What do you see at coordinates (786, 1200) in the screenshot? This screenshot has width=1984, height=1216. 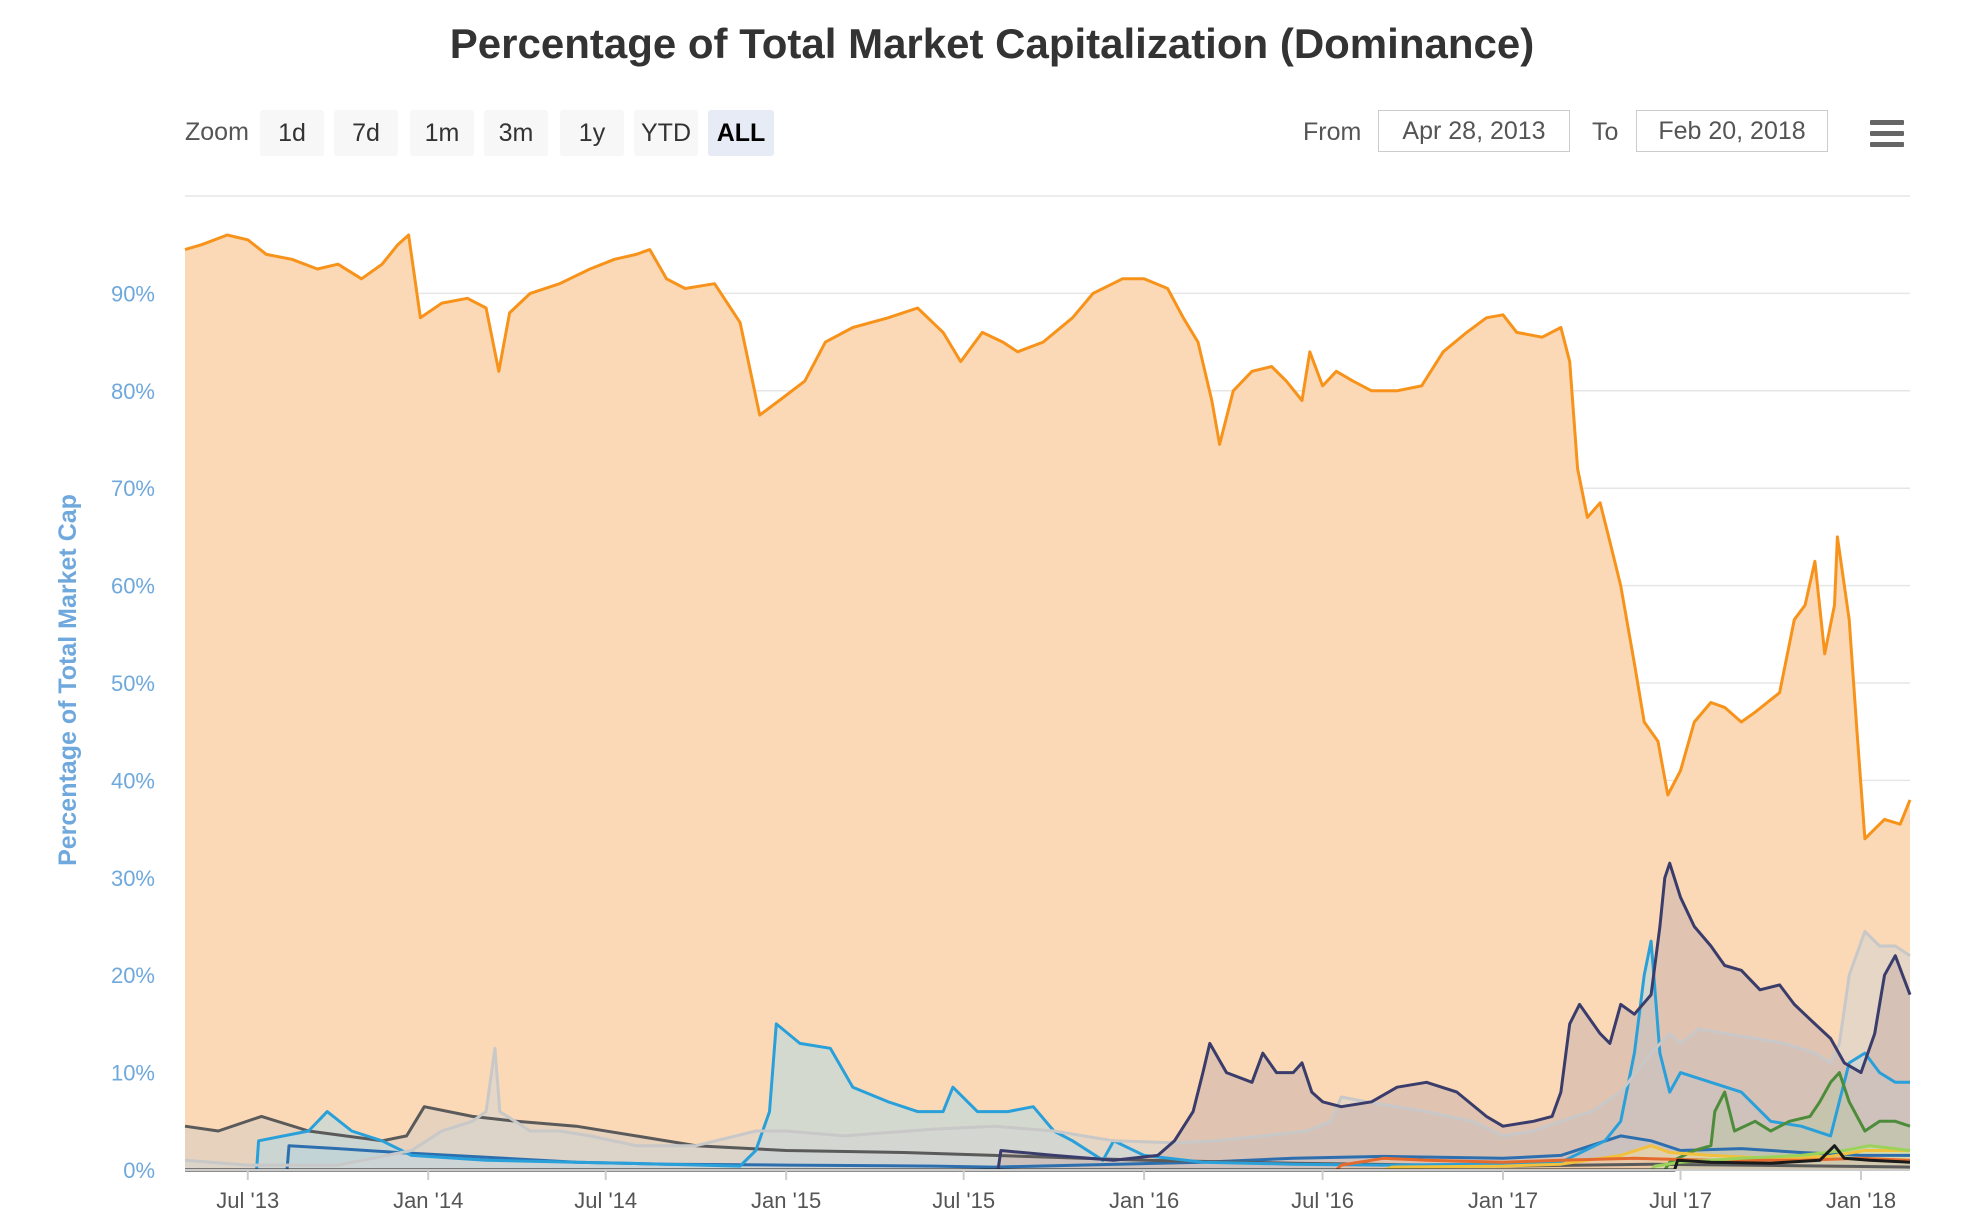 I see `x-tick-label: Jan '15` at bounding box center [786, 1200].